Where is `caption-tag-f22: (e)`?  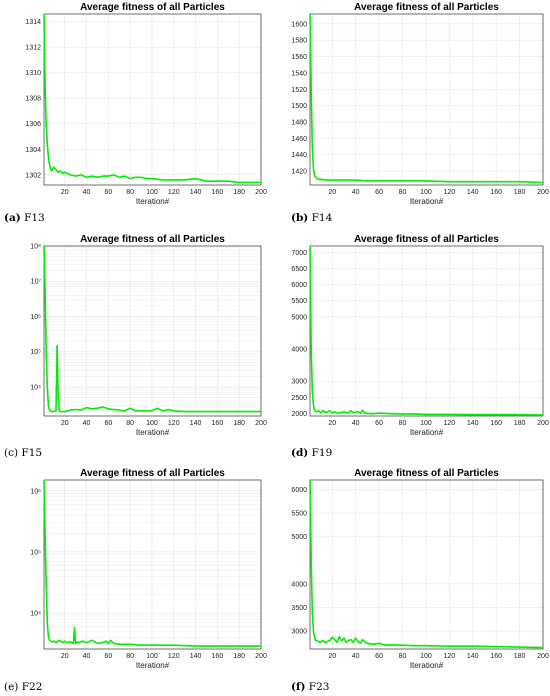 caption-tag-f22: (e) is located at coordinates (11, 687).